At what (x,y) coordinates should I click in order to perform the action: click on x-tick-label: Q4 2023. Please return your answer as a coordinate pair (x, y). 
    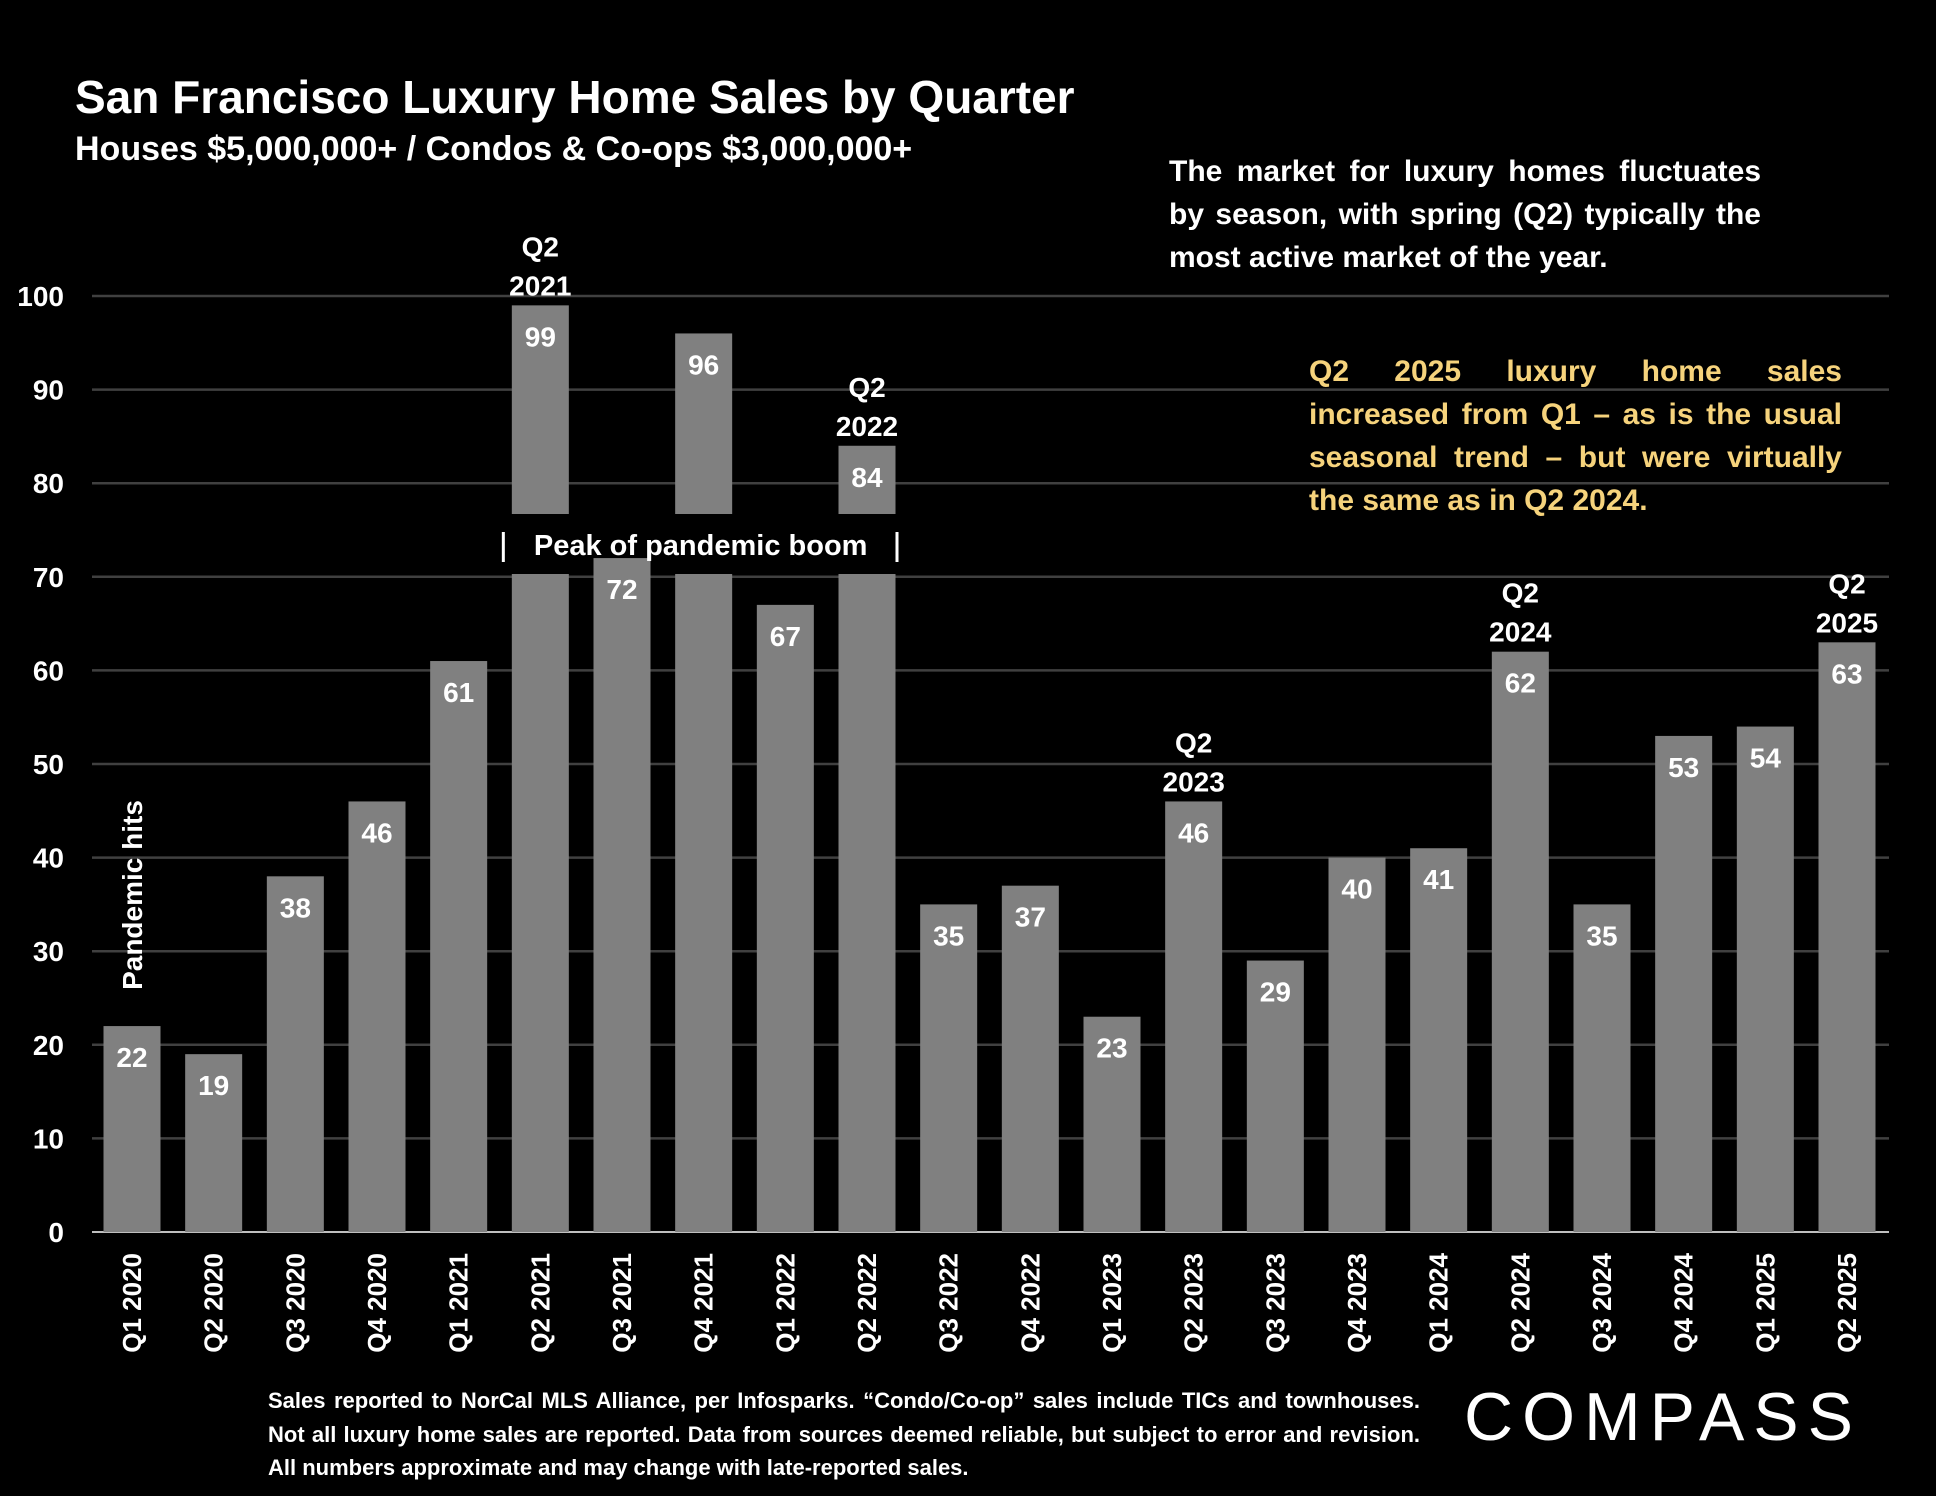
    Looking at the image, I should click on (1357, 1303).